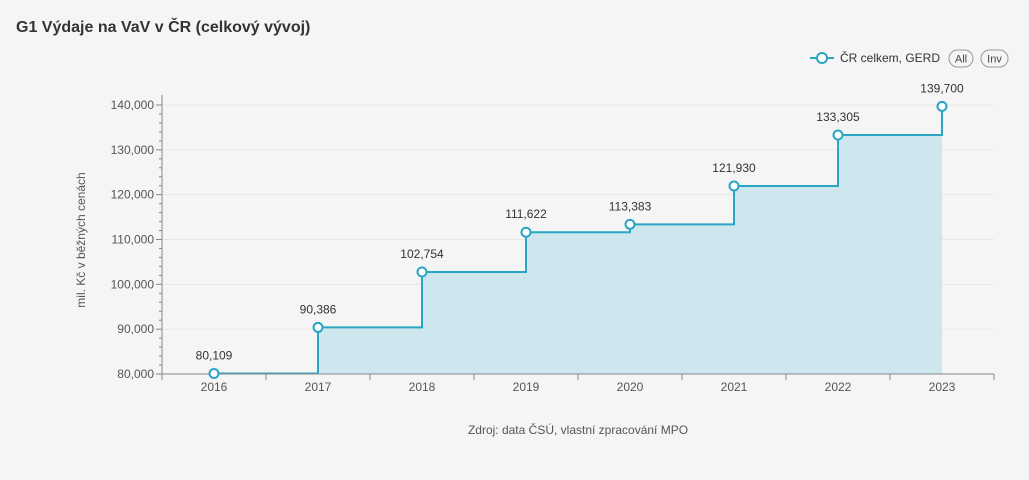 This screenshot has height=480, width=1029. I want to click on data-label: 111,622, so click(526, 214).